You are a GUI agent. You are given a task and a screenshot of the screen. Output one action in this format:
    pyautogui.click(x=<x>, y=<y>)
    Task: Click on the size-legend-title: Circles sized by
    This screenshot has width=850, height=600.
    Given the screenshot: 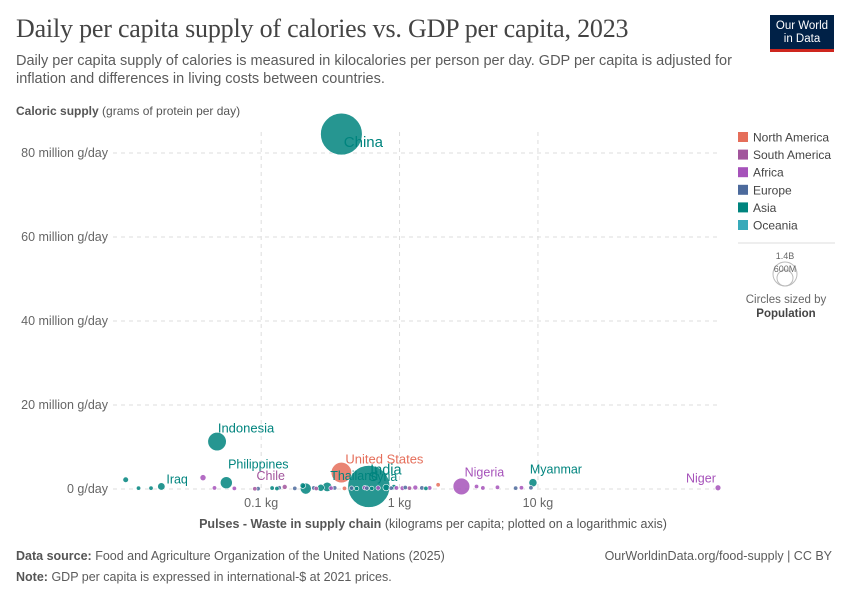 What is the action you would take?
    pyautogui.click(x=786, y=300)
    